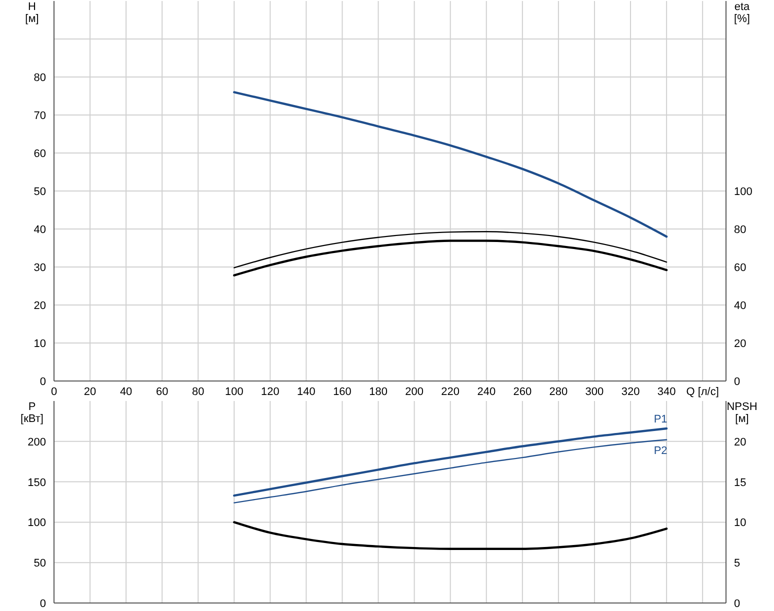 The height and width of the screenshot is (611, 774). I want to click on x-tick-label: 120, so click(270, 392).